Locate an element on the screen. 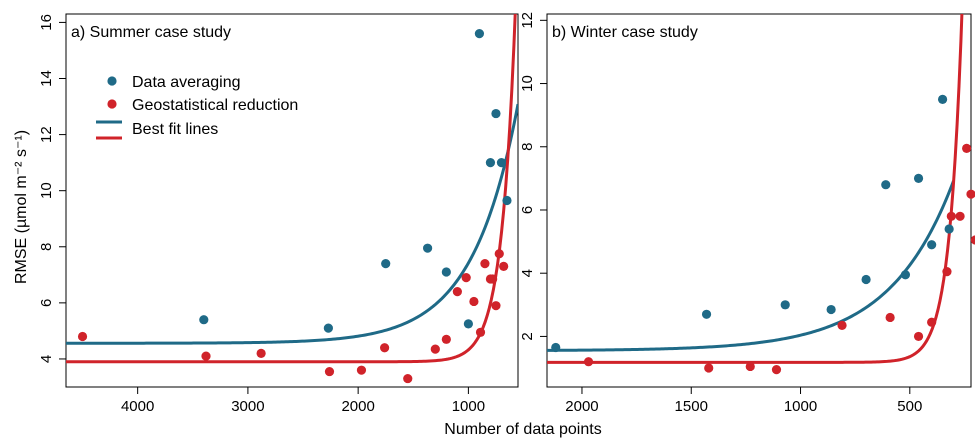  x-tick-label: 500 is located at coordinates (909, 406).